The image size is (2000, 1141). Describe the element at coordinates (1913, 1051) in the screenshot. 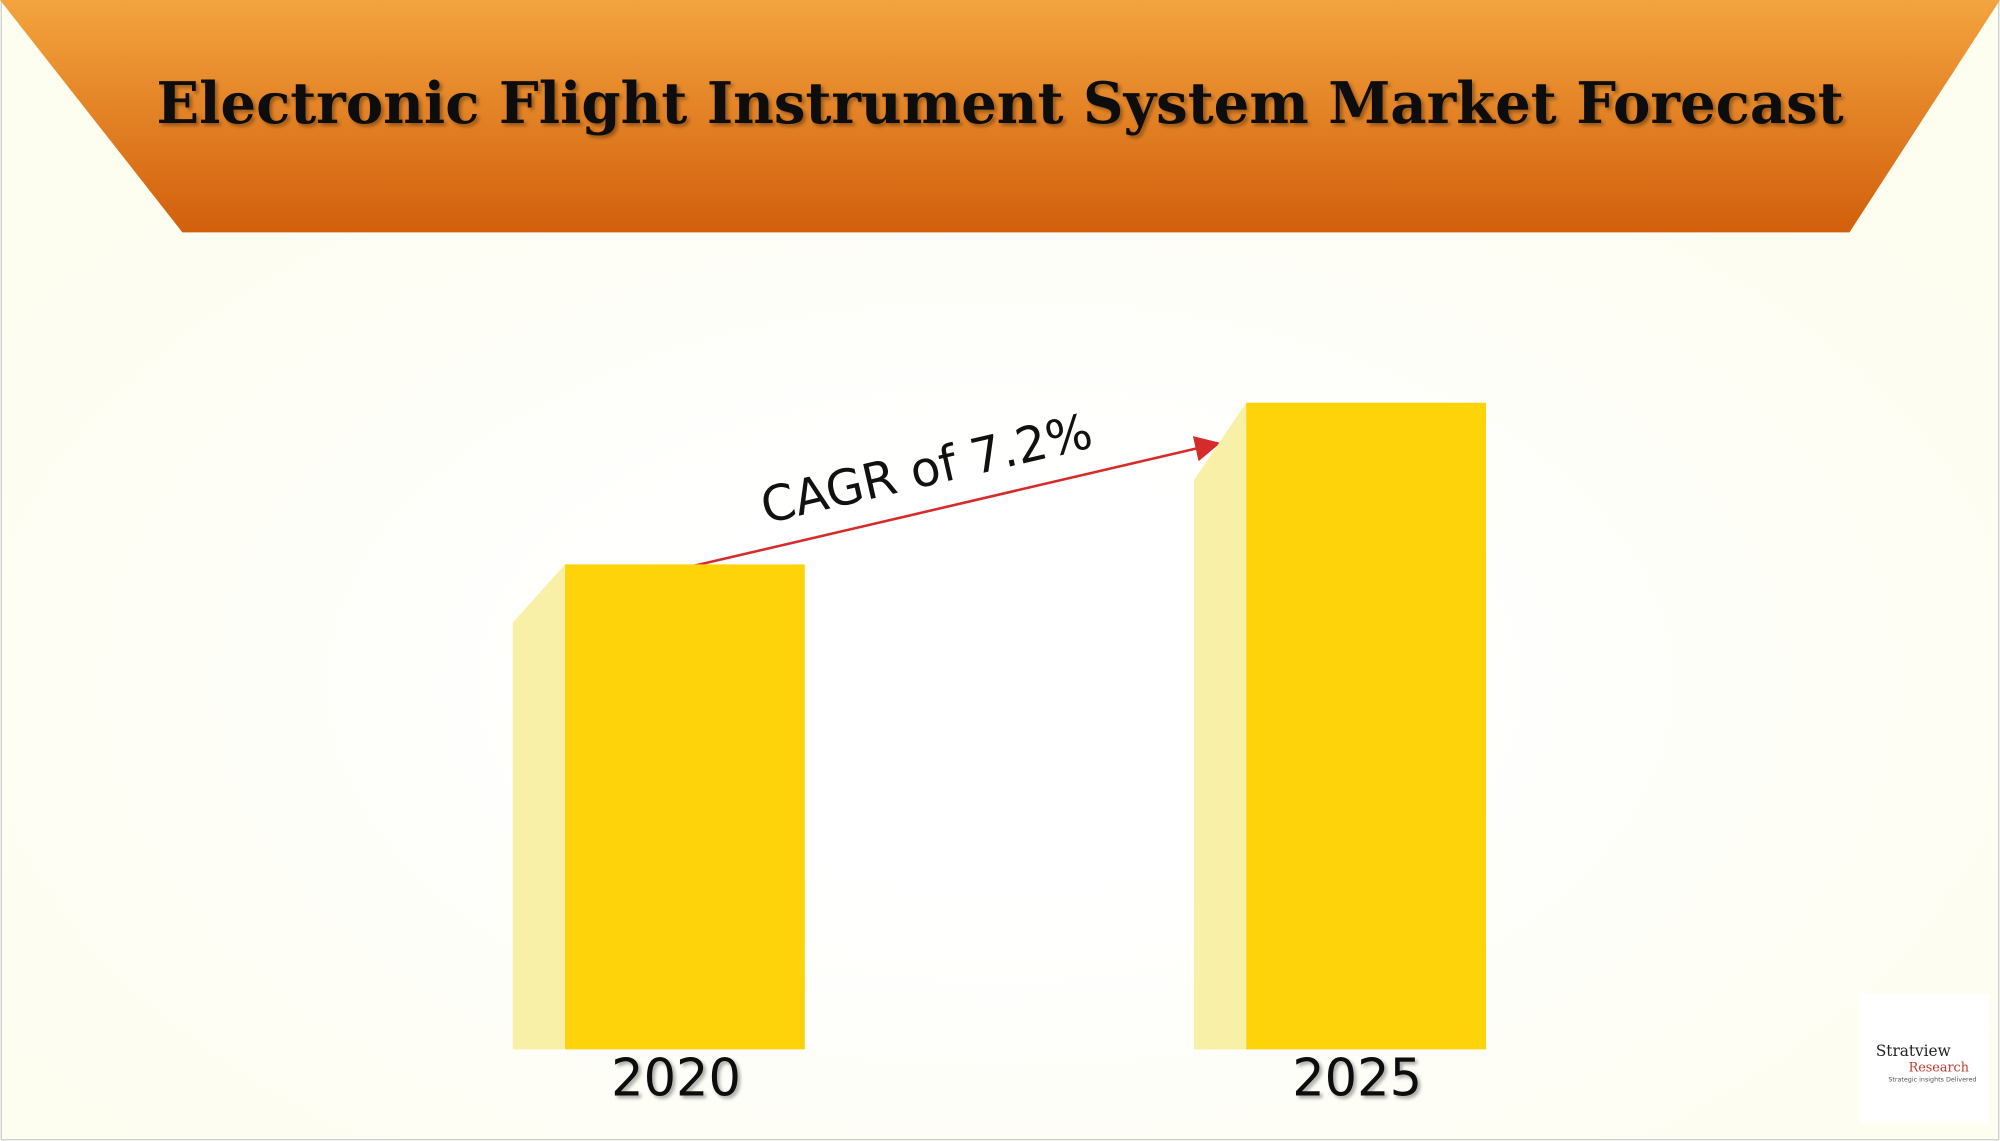

I see `logo-name: Stratview` at that location.